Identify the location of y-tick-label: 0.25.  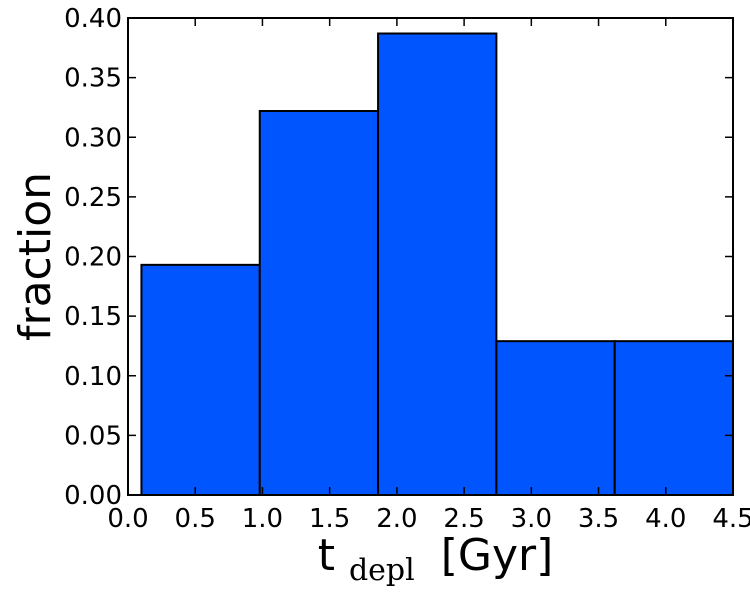
(93, 198).